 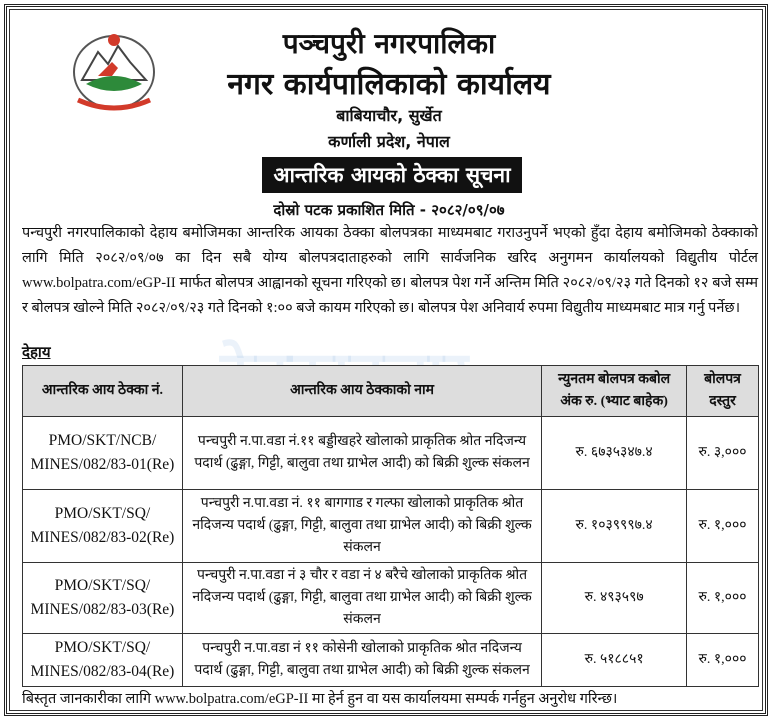 I want to click on min-amount: रु. ४९३५९७, so click(x=614, y=598).